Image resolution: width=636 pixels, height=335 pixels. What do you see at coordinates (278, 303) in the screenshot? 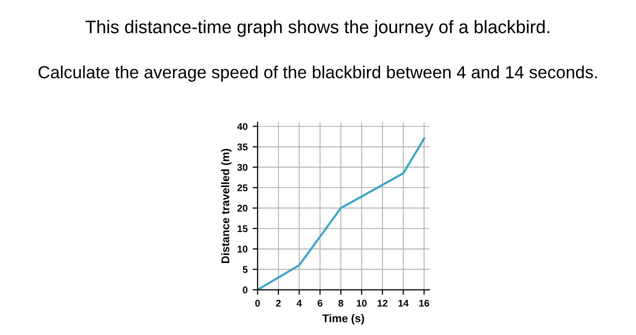
I see `x-tick-label: 2` at bounding box center [278, 303].